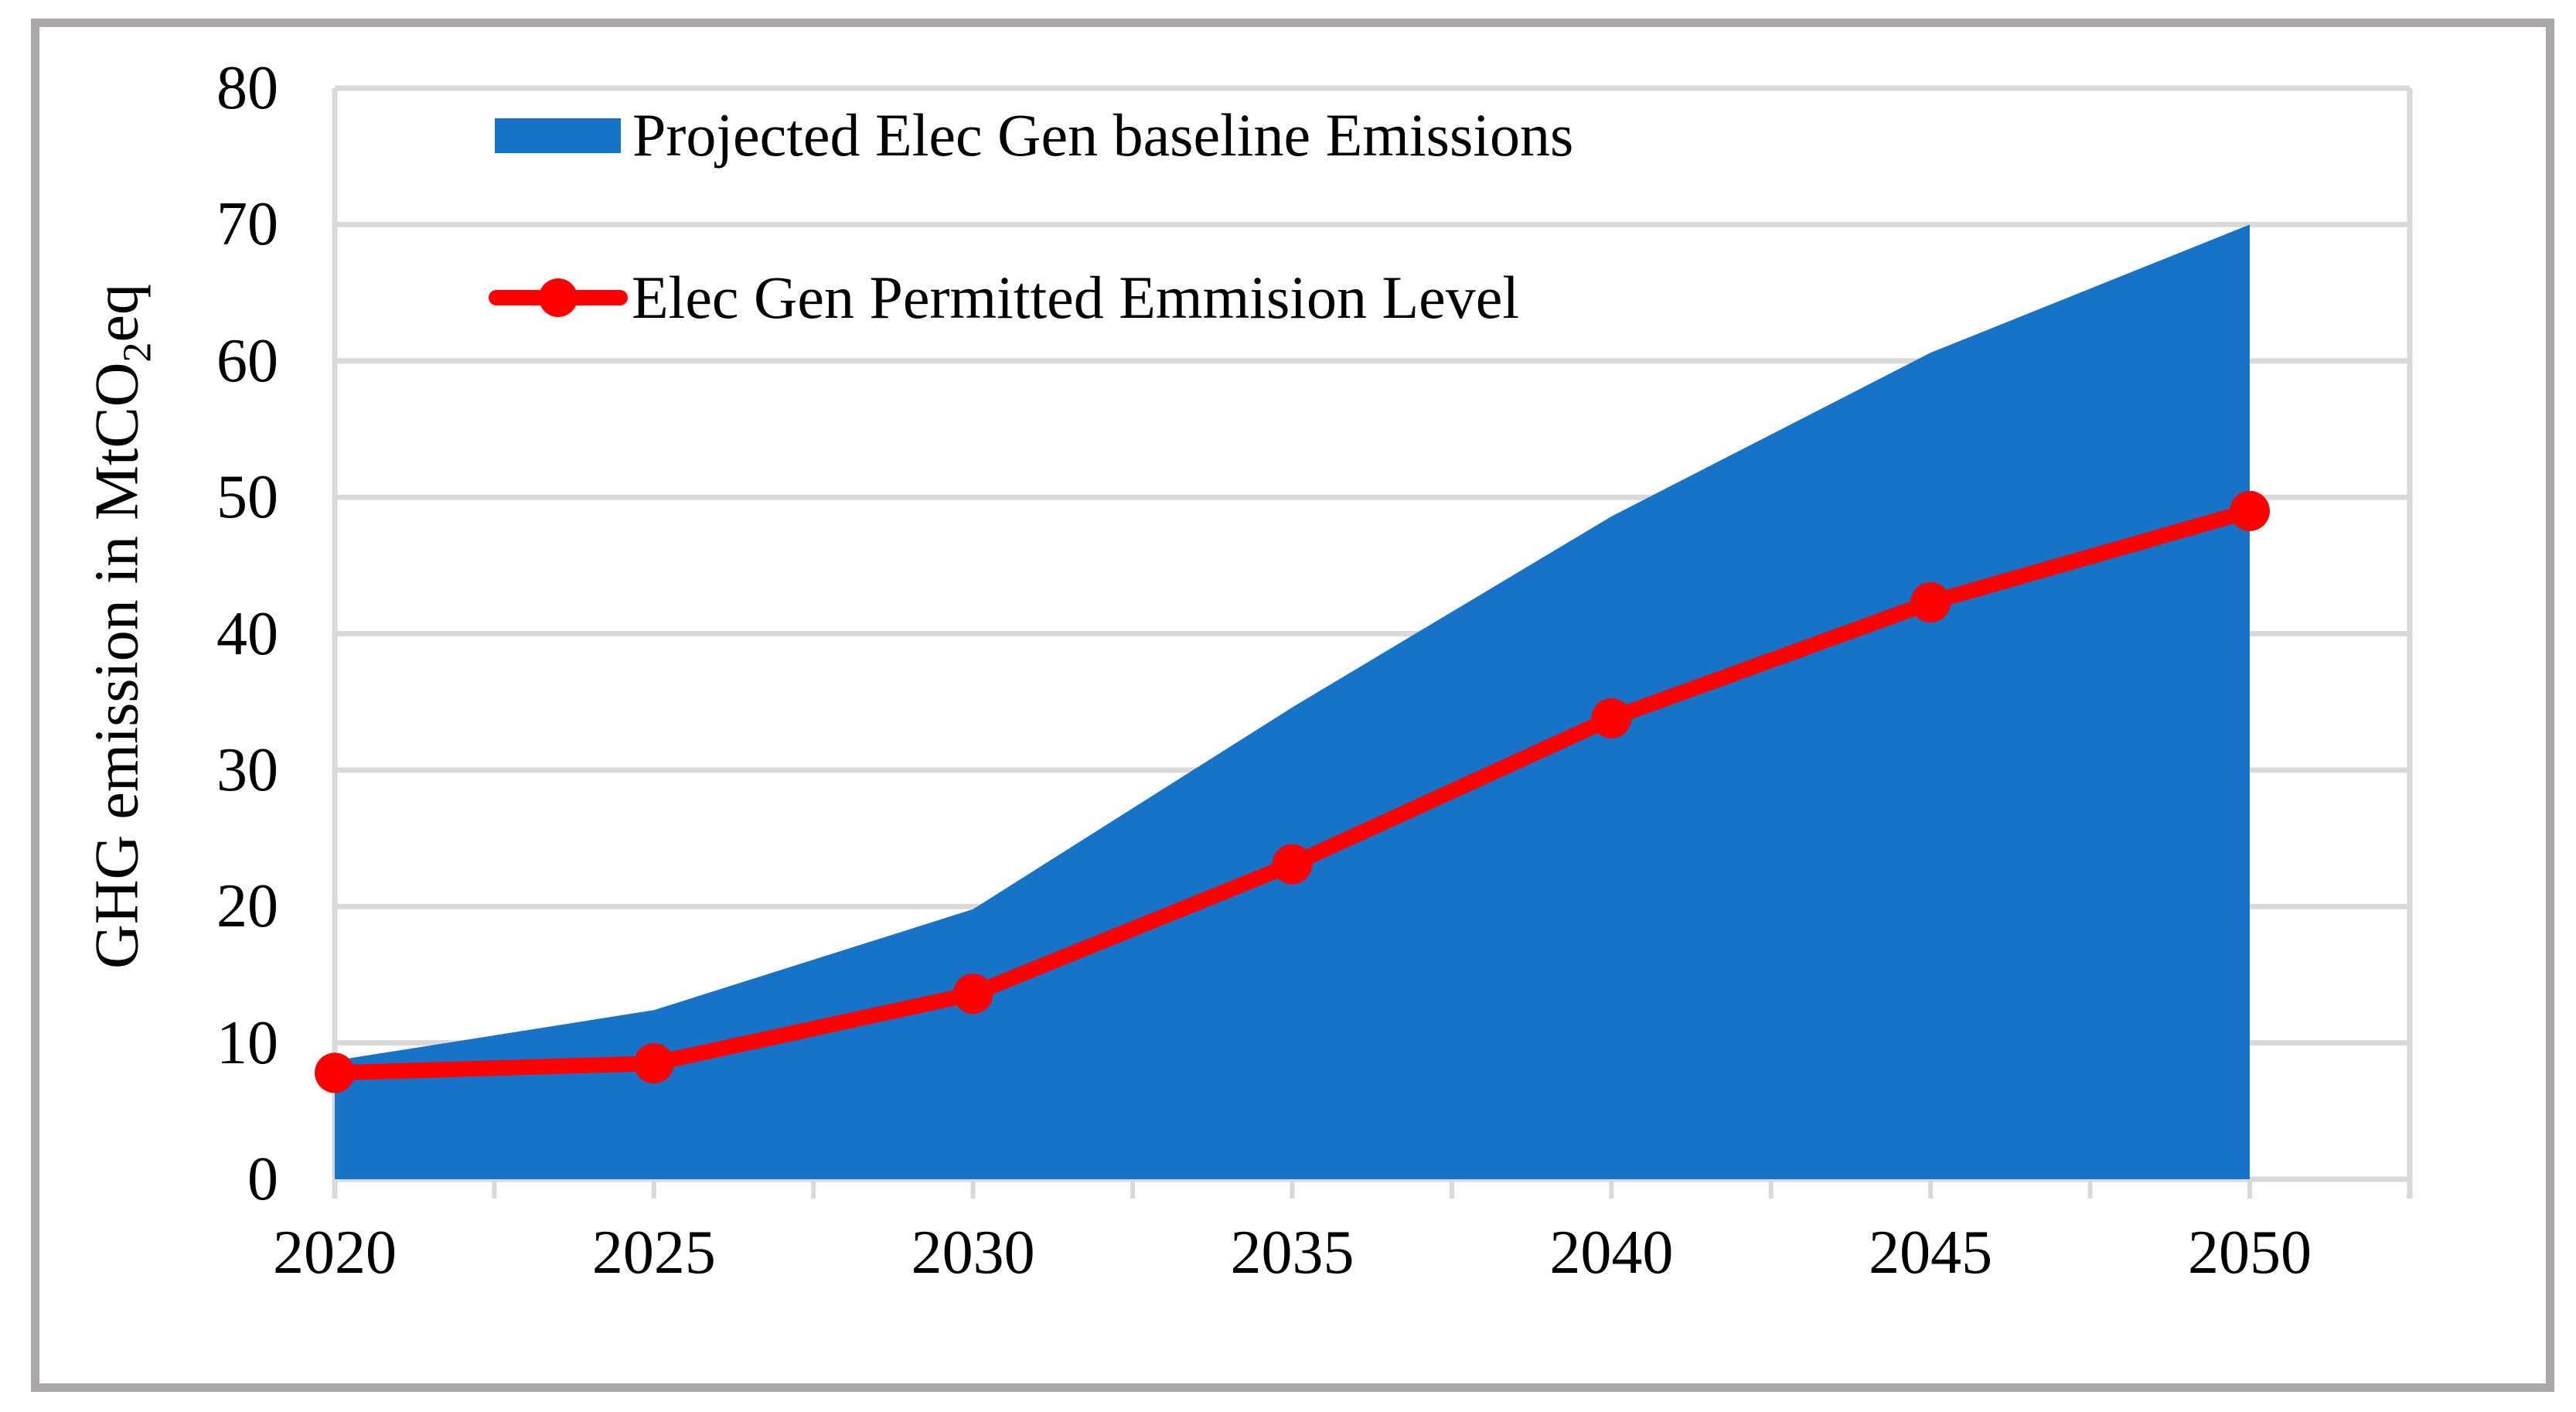 Image resolution: width=2576 pixels, height=1412 pixels. I want to click on y-tick-label: 40, so click(247, 633).